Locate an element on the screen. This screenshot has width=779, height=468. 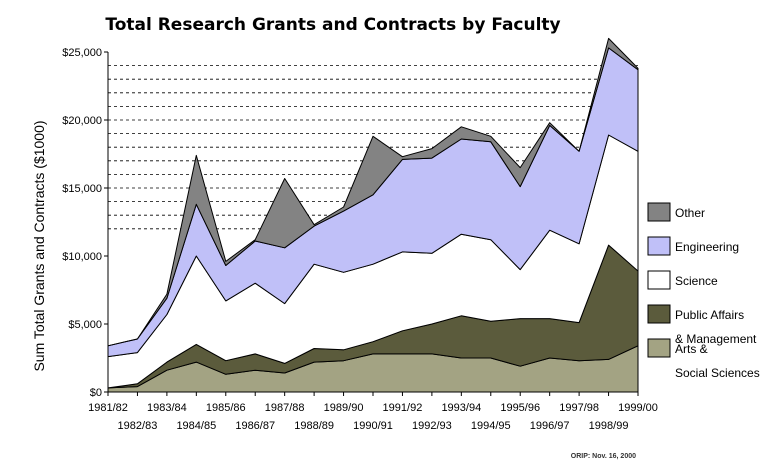
x-tick-label: 1998/99 is located at coordinates (609, 426).